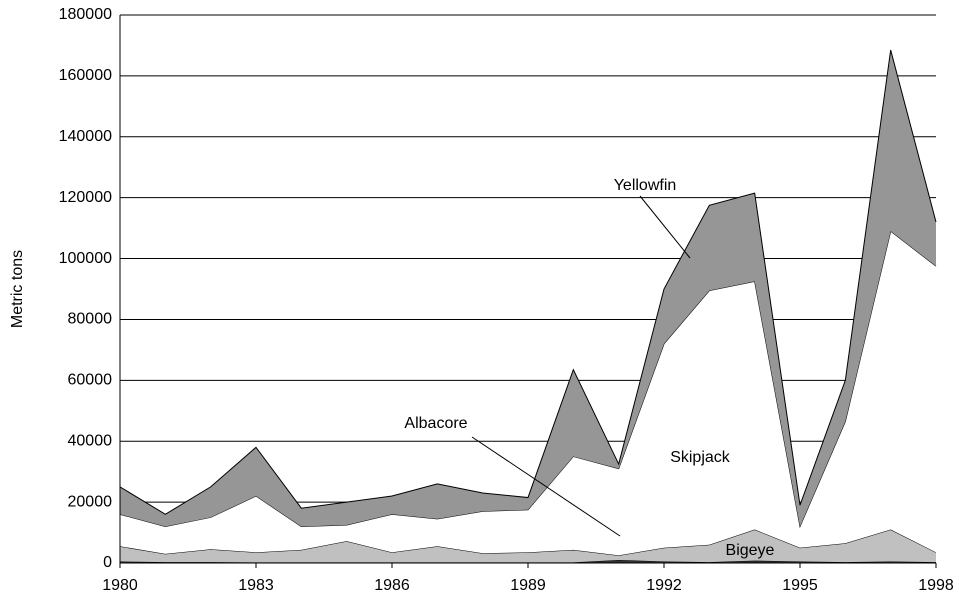 The height and width of the screenshot is (608, 959). Describe the element at coordinates (90, 501) in the screenshot. I see `y-tick-label: 20000` at that location.